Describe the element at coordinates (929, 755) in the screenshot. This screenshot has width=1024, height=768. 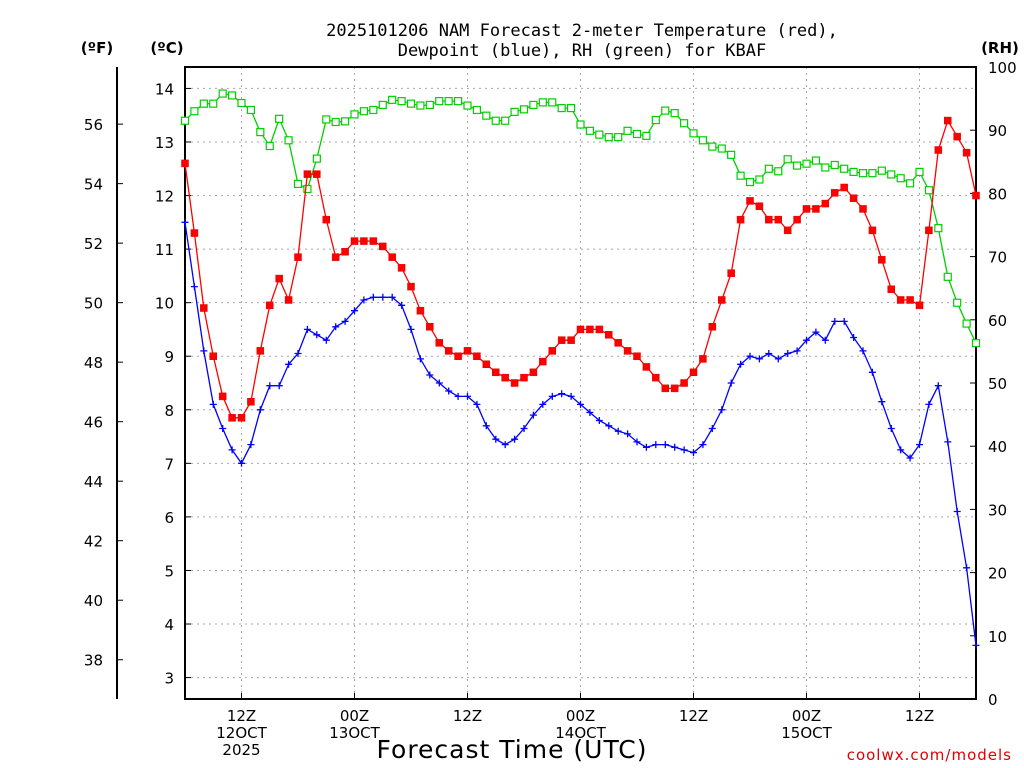
I see `credit-text: coolwx.com/models` at that location.